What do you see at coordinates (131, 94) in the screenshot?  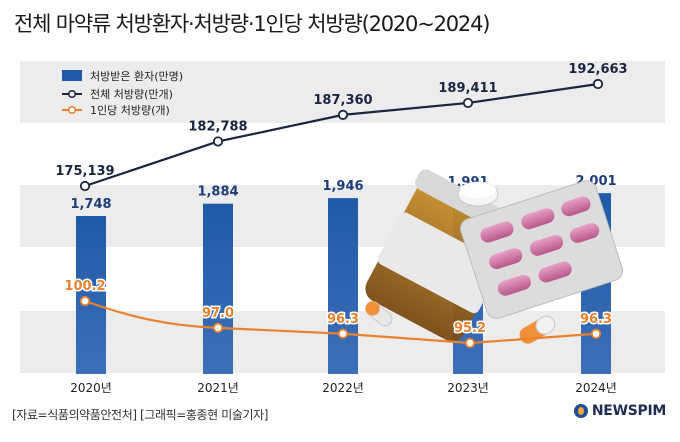 I see `legend-label-total: 전체 처방량(만개)` at bounding box center [131, 94].